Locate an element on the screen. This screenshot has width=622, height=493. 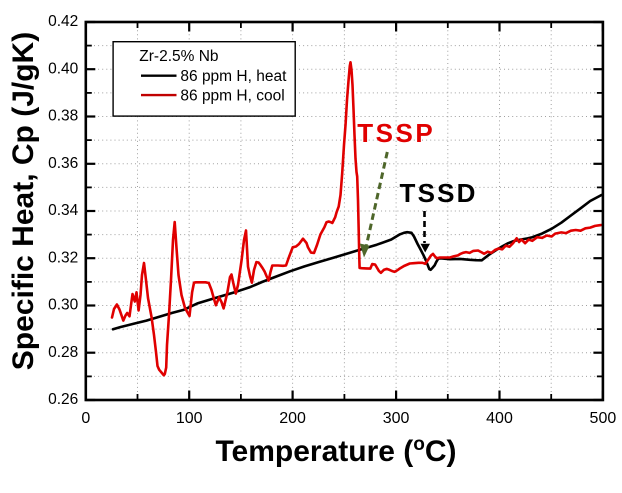
svg-text: 0.32 is located at coordinates (63, 257).